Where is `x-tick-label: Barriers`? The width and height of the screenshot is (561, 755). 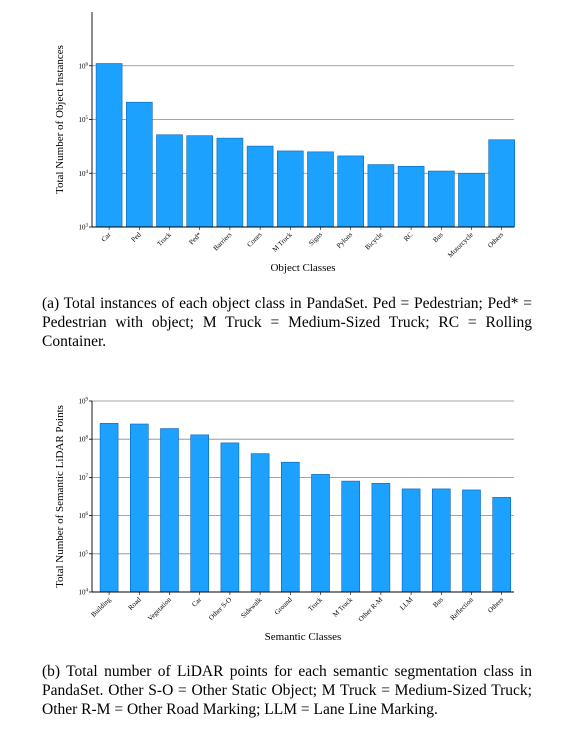 x-tick-label: Barriers is located at coordinates (223, 242).